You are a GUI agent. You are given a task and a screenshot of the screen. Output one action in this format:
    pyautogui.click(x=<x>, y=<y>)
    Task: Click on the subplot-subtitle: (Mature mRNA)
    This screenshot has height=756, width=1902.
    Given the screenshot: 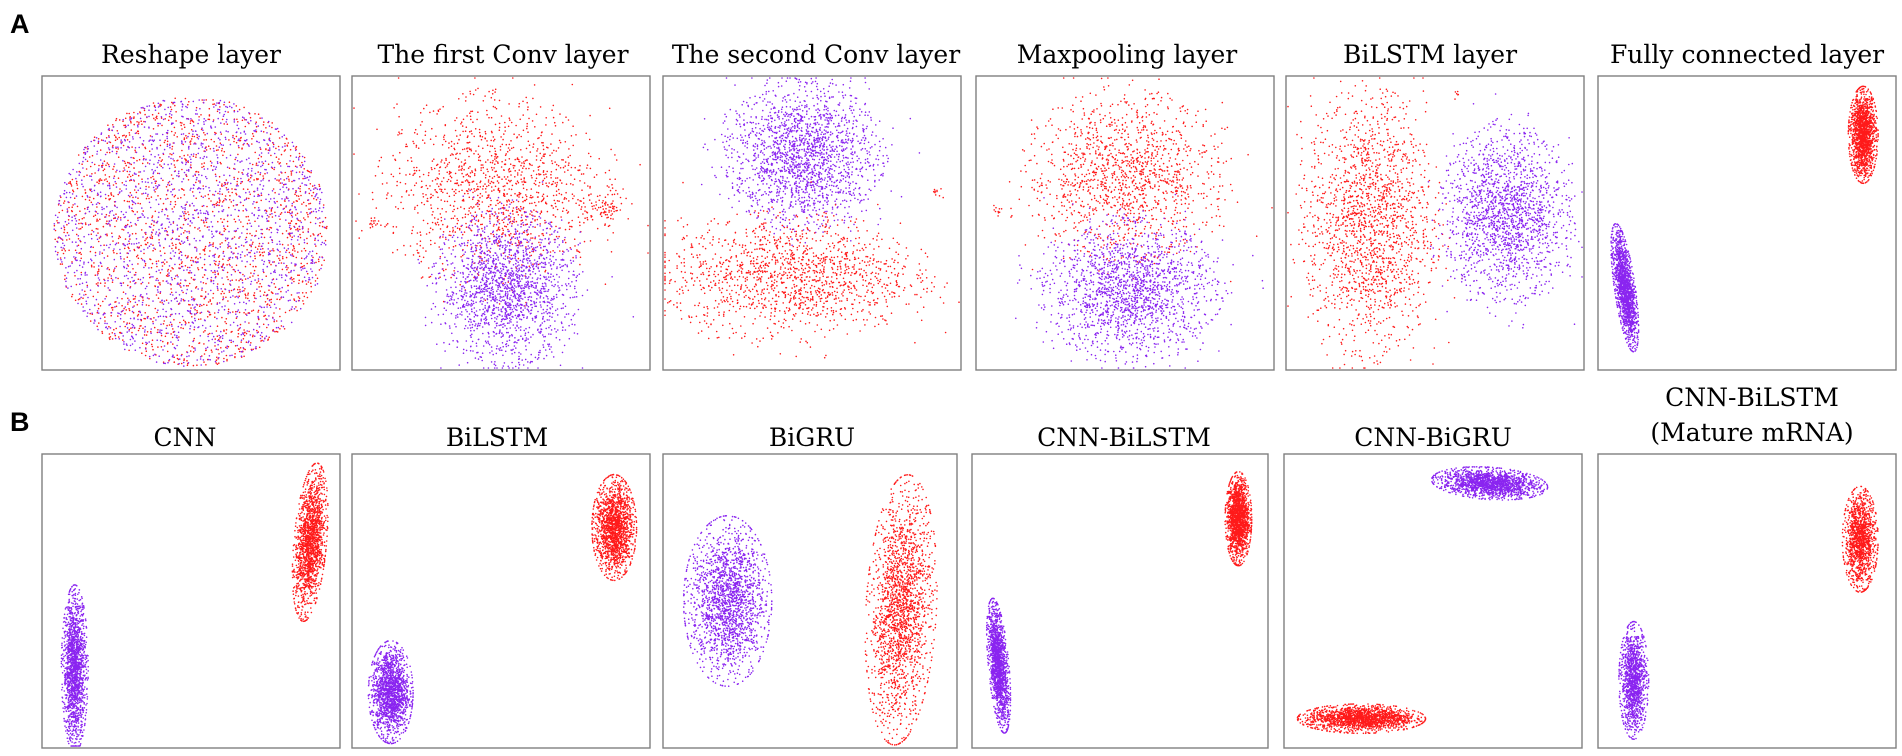 What is the action you would take?
    pyautogui.click(x=1751, y=432)
    